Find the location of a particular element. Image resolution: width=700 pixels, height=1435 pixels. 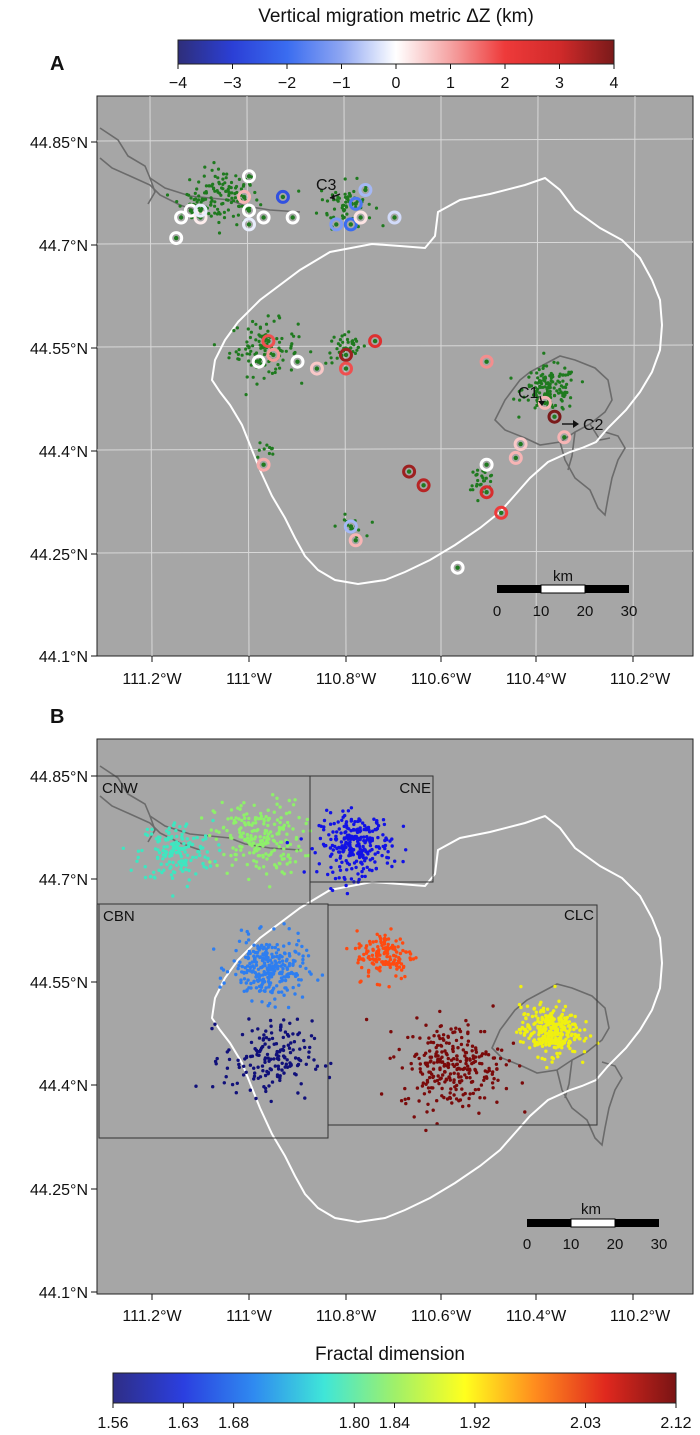

panel-b-colorbar is located at coordinates (394, 1388).